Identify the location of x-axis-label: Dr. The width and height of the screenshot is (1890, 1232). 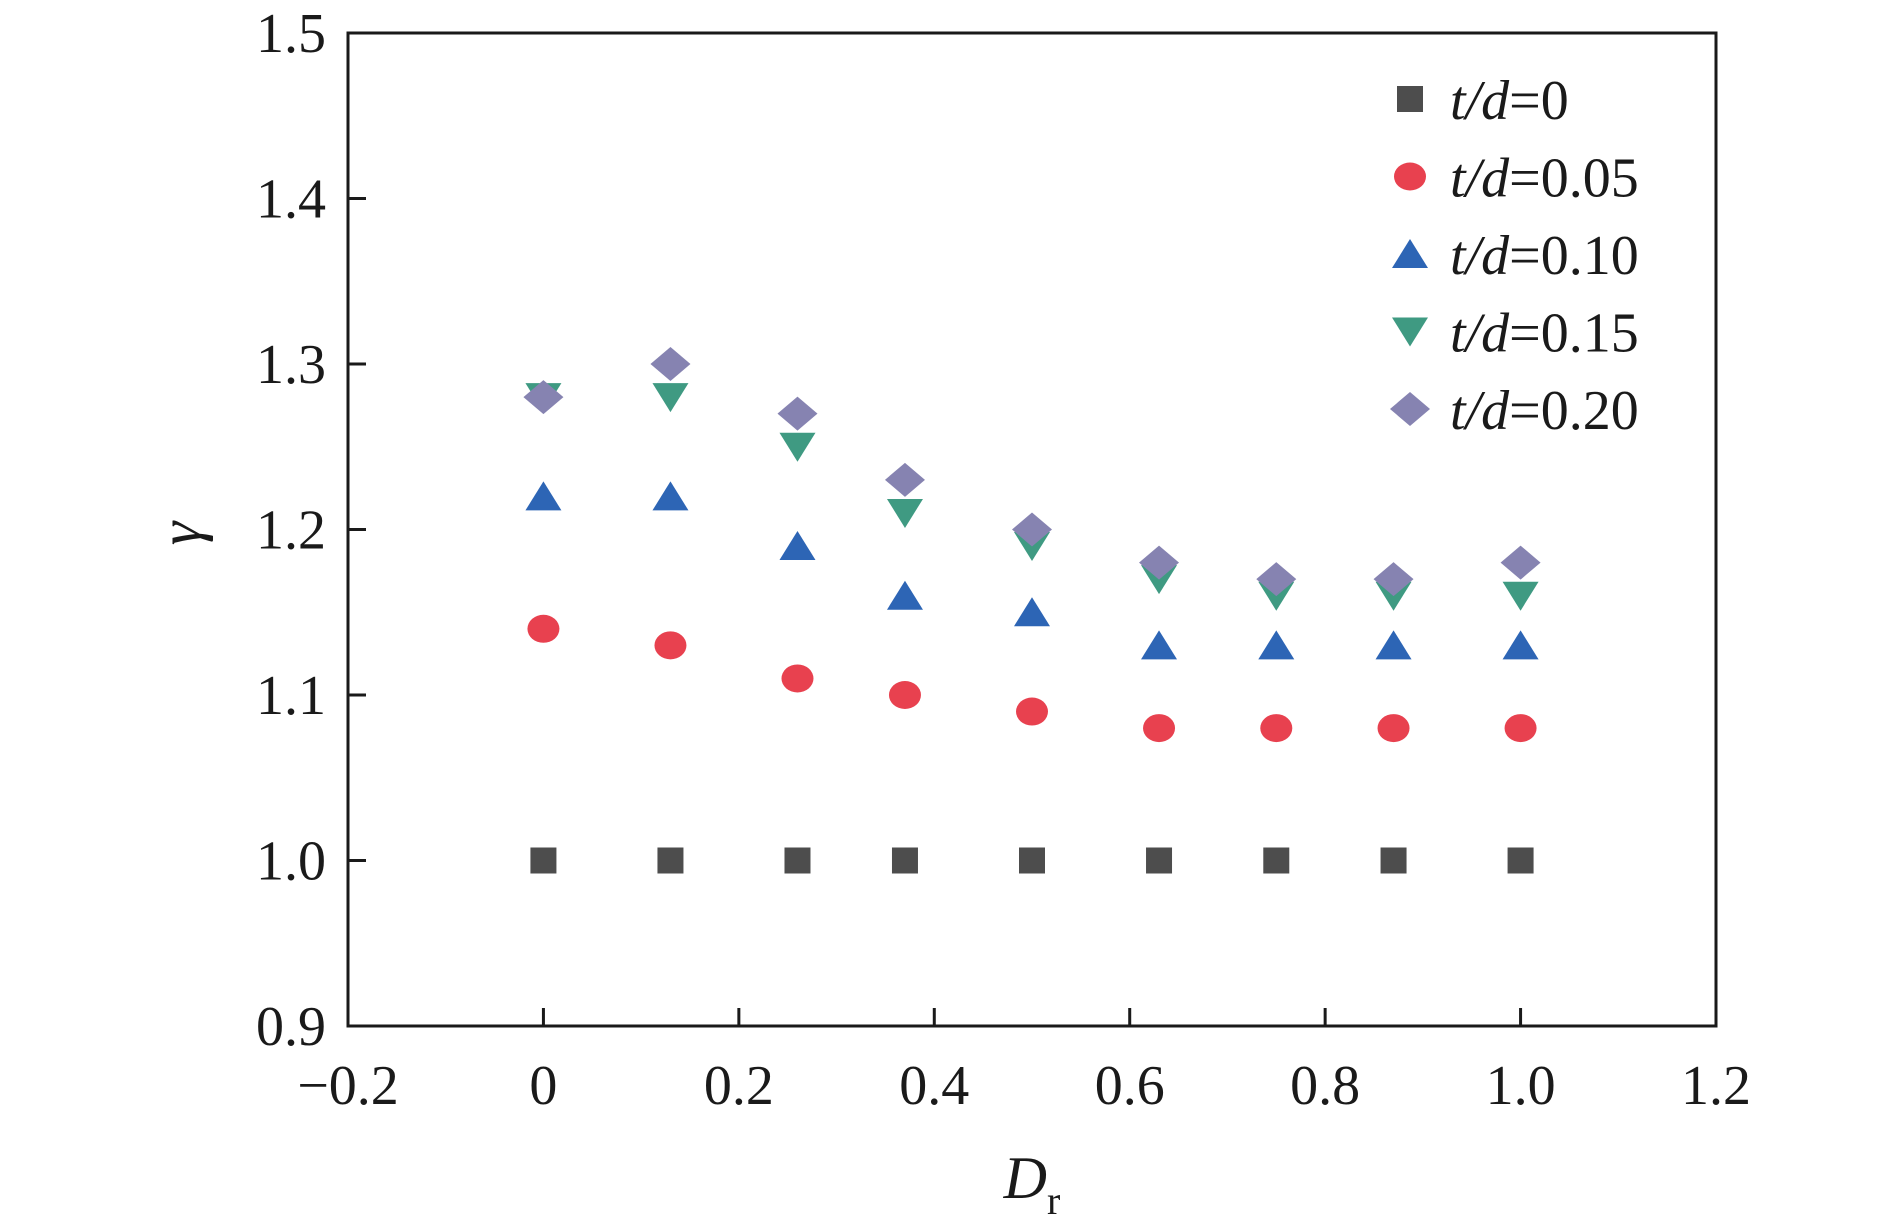
(1032, 1184).